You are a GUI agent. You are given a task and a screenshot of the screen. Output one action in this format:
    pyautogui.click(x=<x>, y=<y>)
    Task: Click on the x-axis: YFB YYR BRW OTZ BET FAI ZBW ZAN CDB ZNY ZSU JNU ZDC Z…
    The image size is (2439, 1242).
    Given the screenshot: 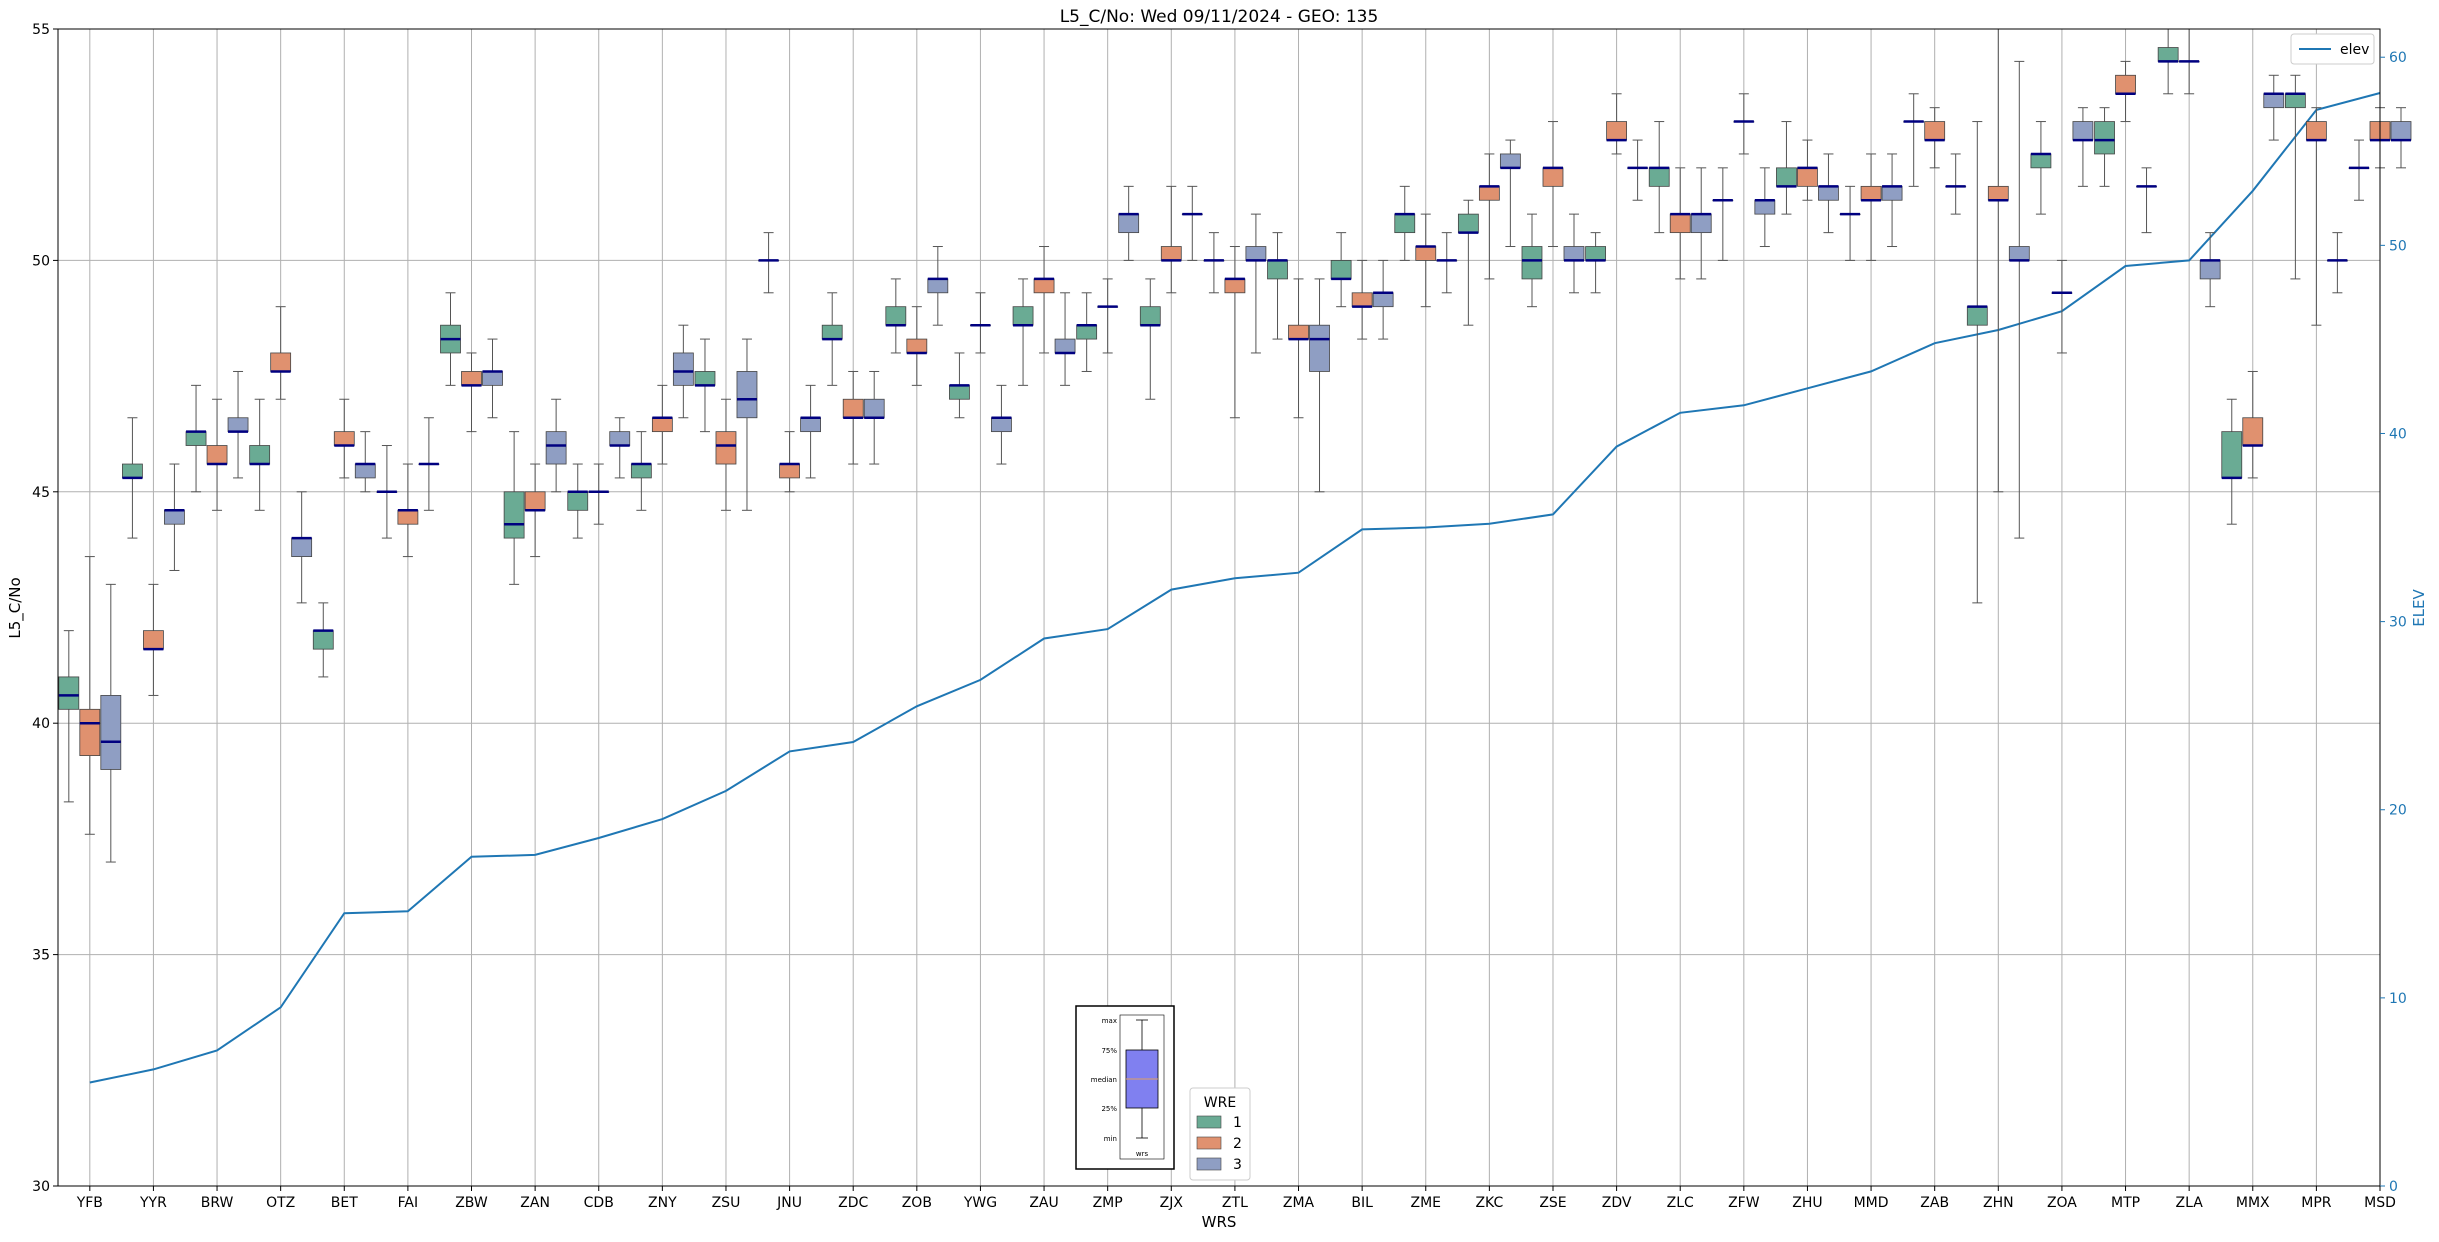 What is the action you would take?
    pyautogui.click(x=1236, y=1198)
    